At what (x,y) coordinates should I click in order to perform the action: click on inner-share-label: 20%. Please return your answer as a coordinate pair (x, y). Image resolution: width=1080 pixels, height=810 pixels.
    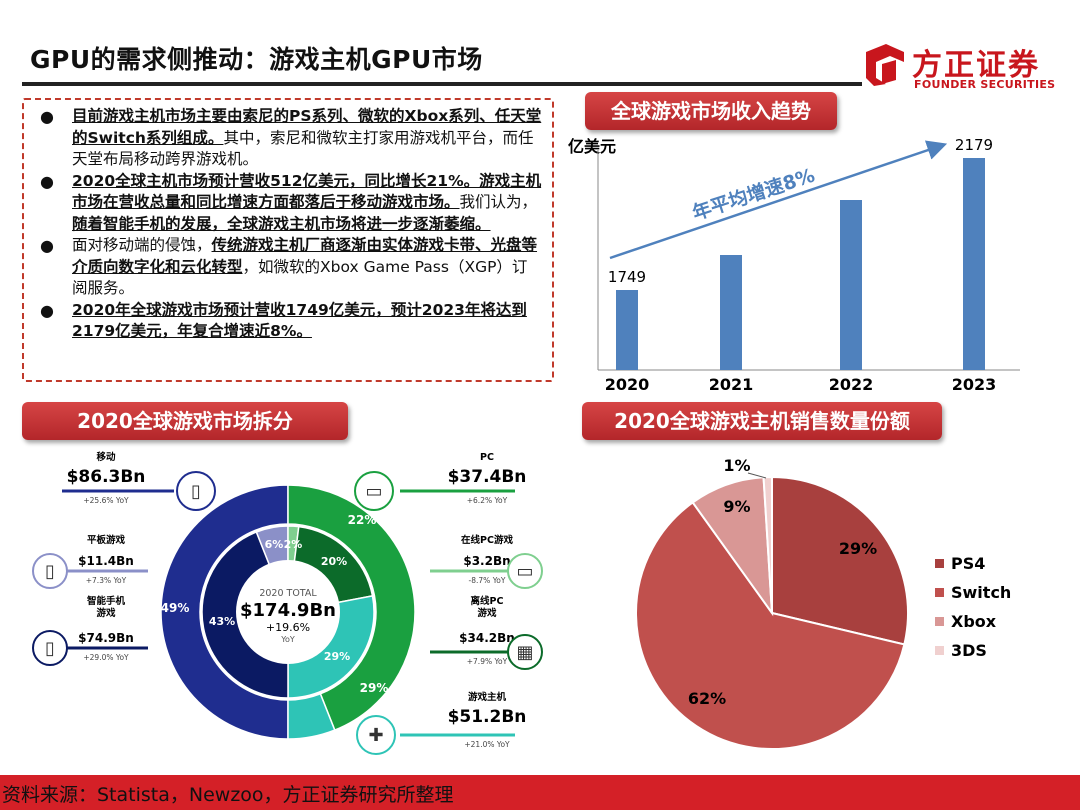
    Looking at the image, I should click on (334, 561).